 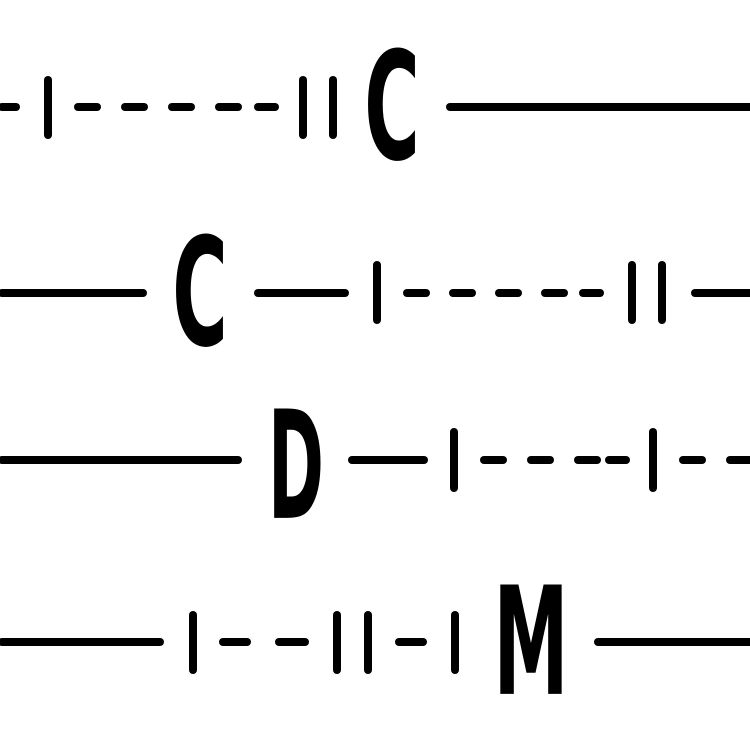 What do you see at coordinates (296, 466) in the screenshot?
I see `row-3-letter: D` at bounding box center [296, 466].